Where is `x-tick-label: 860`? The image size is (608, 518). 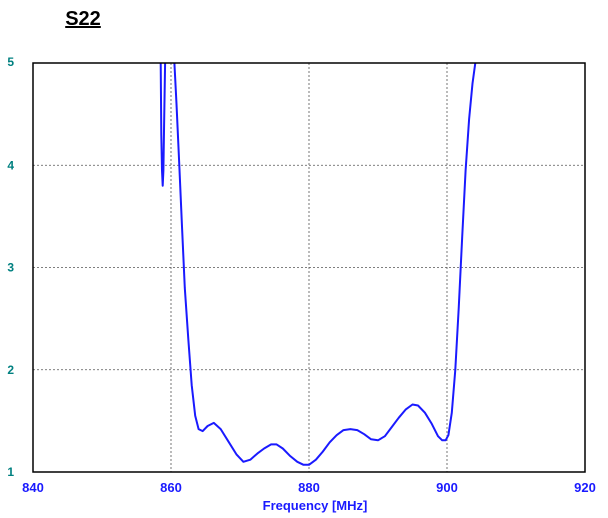
x-tick-label: 860 is located at coordinates (171, 487).